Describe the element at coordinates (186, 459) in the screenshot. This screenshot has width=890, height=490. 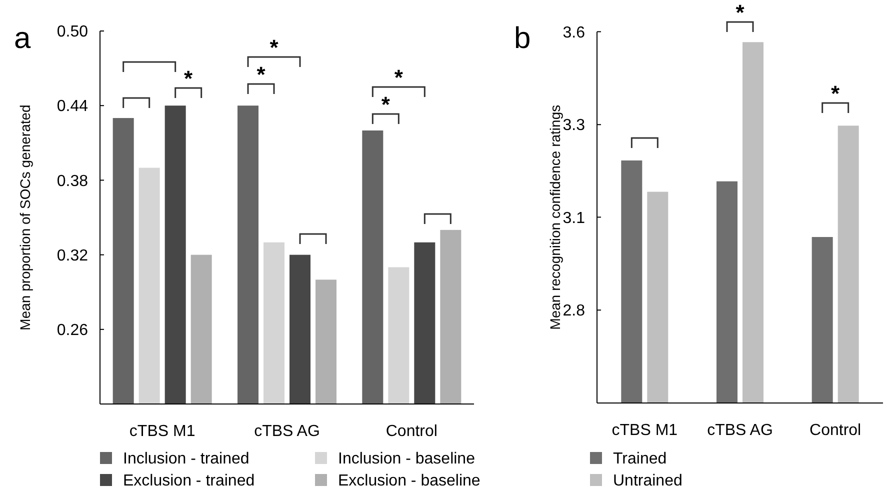
I see `legend-label: Inclusion - trained` at that location.